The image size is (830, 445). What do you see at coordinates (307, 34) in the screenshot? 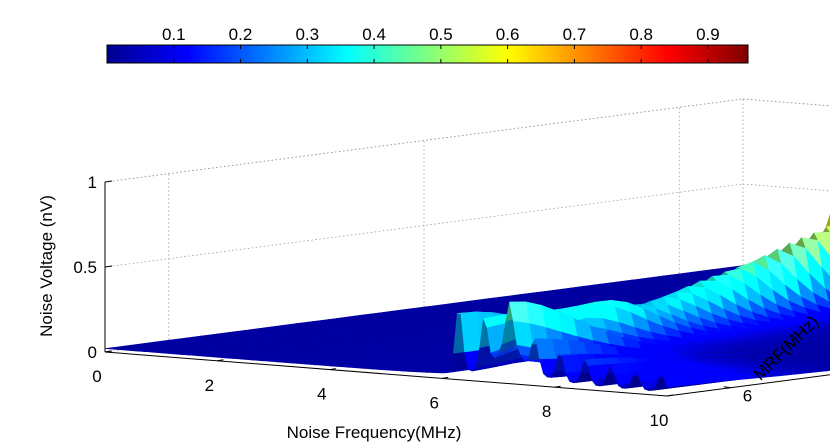
I see `colorbar-tick-label: 0.3` at bounding box center [307, 34].